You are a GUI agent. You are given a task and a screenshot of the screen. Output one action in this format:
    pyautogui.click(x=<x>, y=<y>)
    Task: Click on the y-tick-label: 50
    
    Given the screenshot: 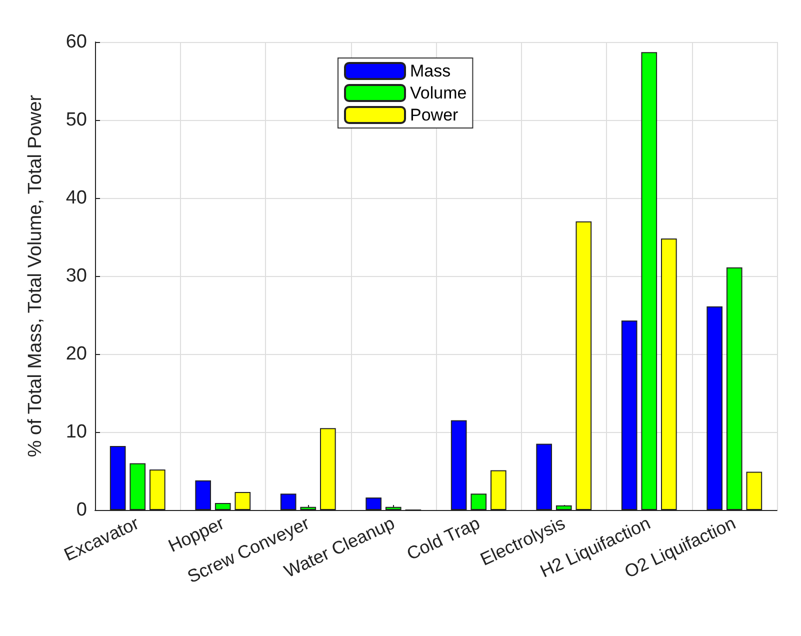 What is the action you would take?
    pyautogui.click(x=76, y=120)
    